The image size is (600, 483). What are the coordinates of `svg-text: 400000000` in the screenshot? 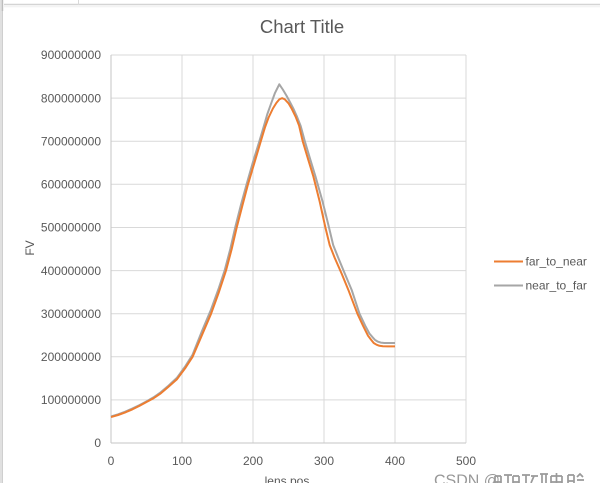 It's located at (71, 271).